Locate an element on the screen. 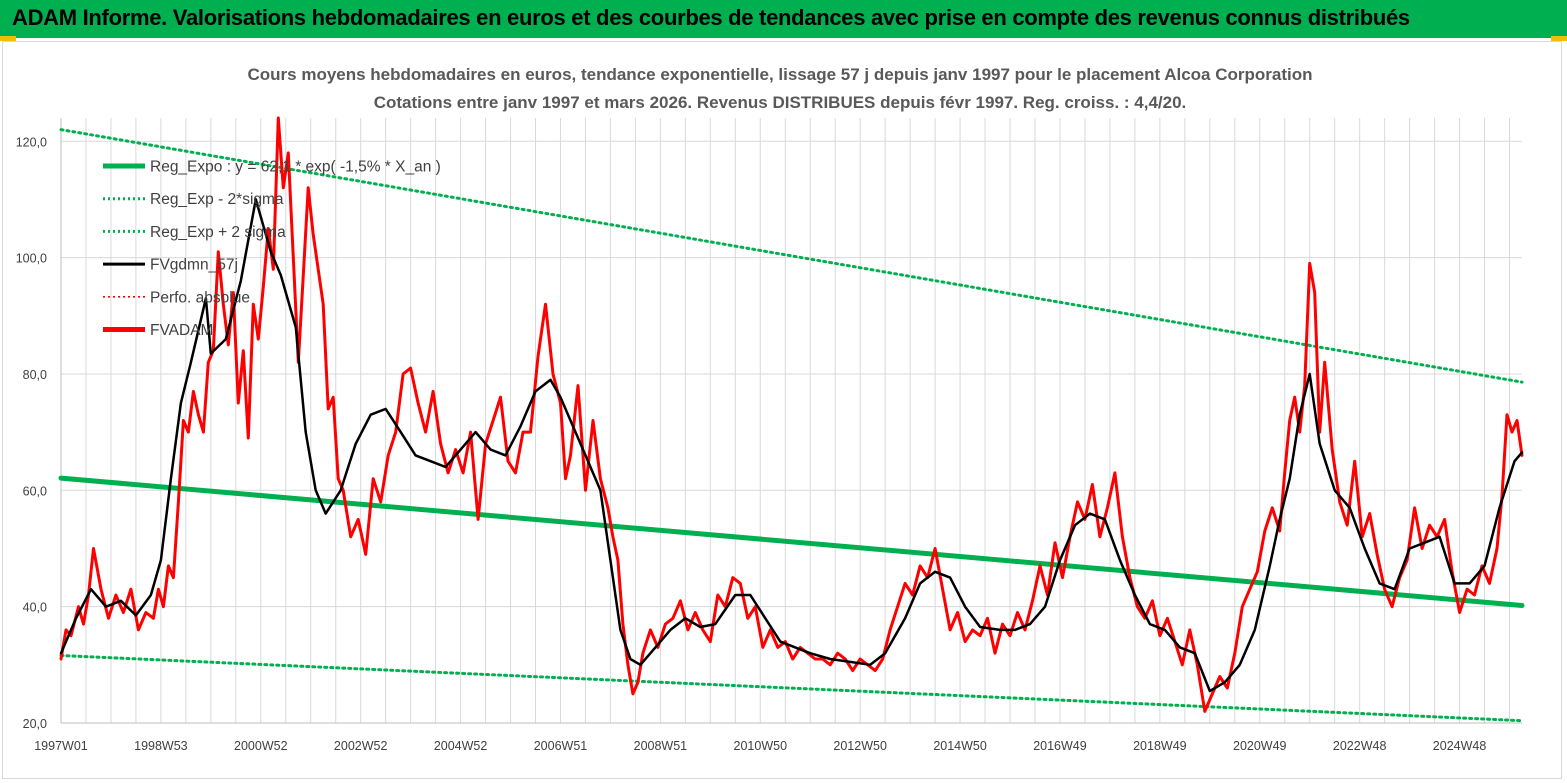  y-tick-label: 40,0 is located at coordinates (35, 608).